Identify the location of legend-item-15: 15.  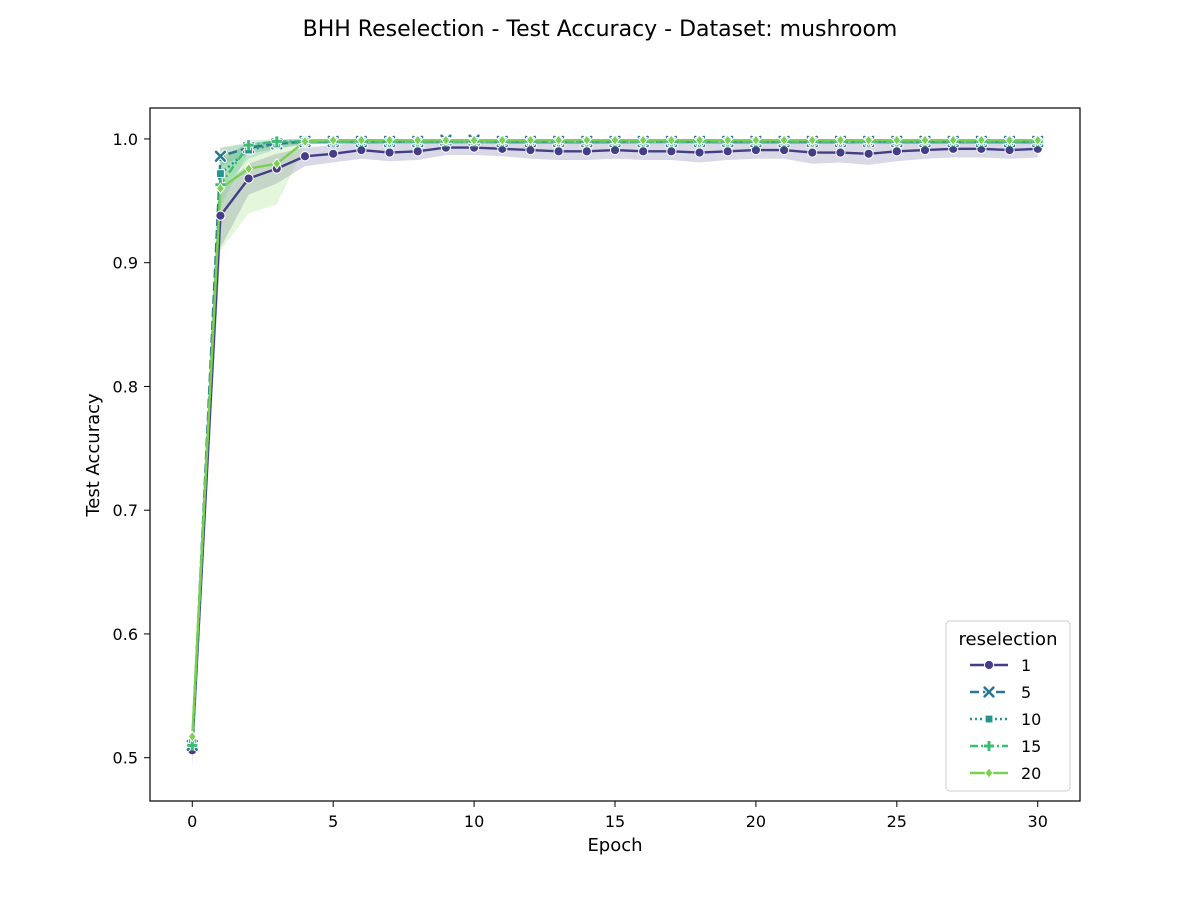
(1005, 746).